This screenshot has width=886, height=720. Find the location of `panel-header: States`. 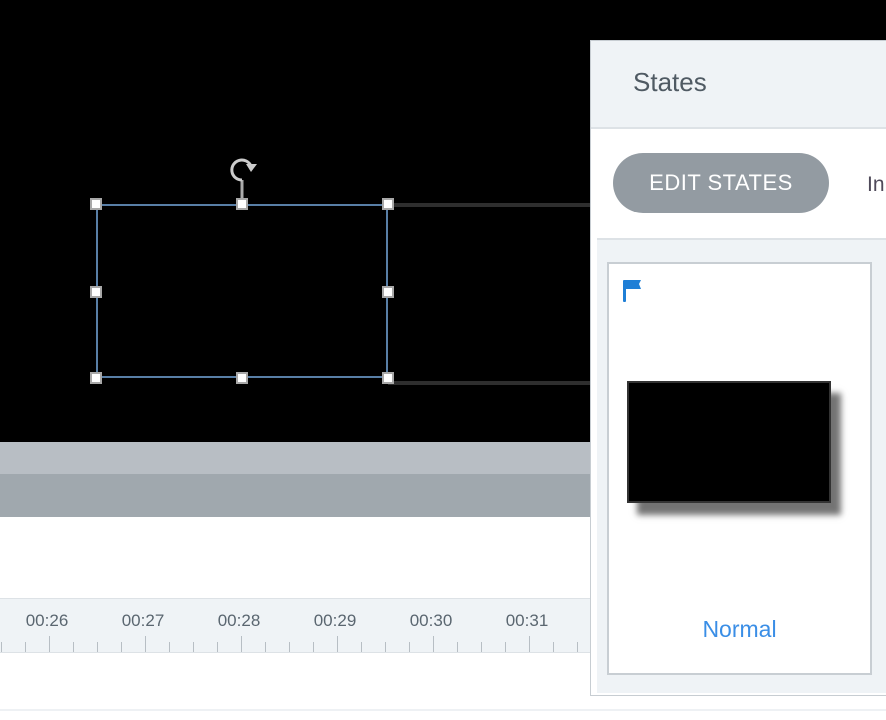

panel-header: States is located at coordinates (738, 85).